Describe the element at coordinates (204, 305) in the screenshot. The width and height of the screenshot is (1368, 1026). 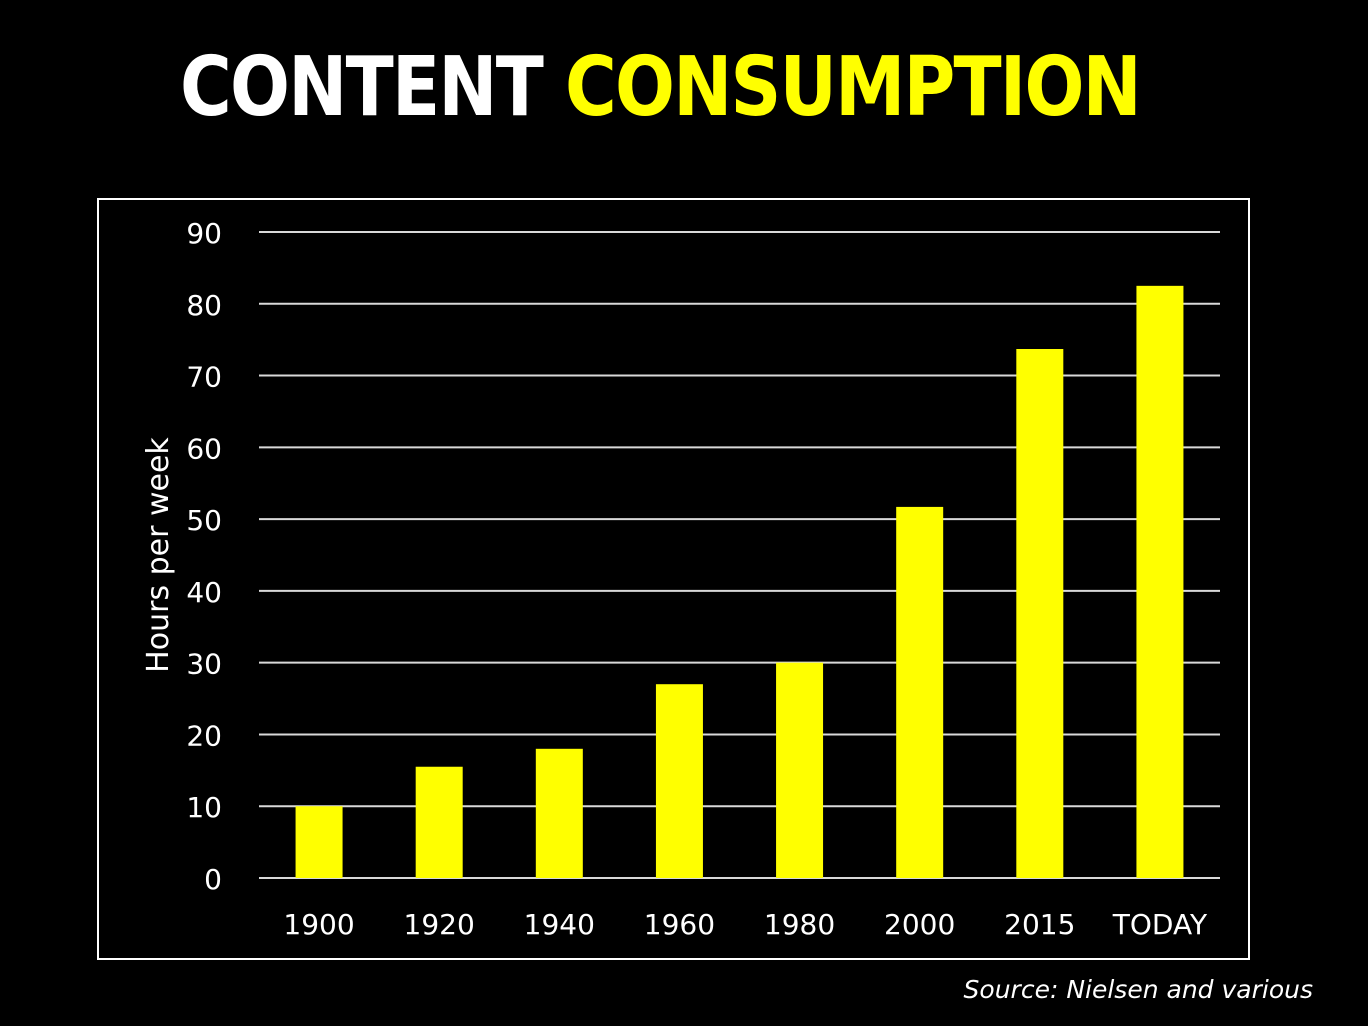
I see `y-tick-label: 80` at that location.